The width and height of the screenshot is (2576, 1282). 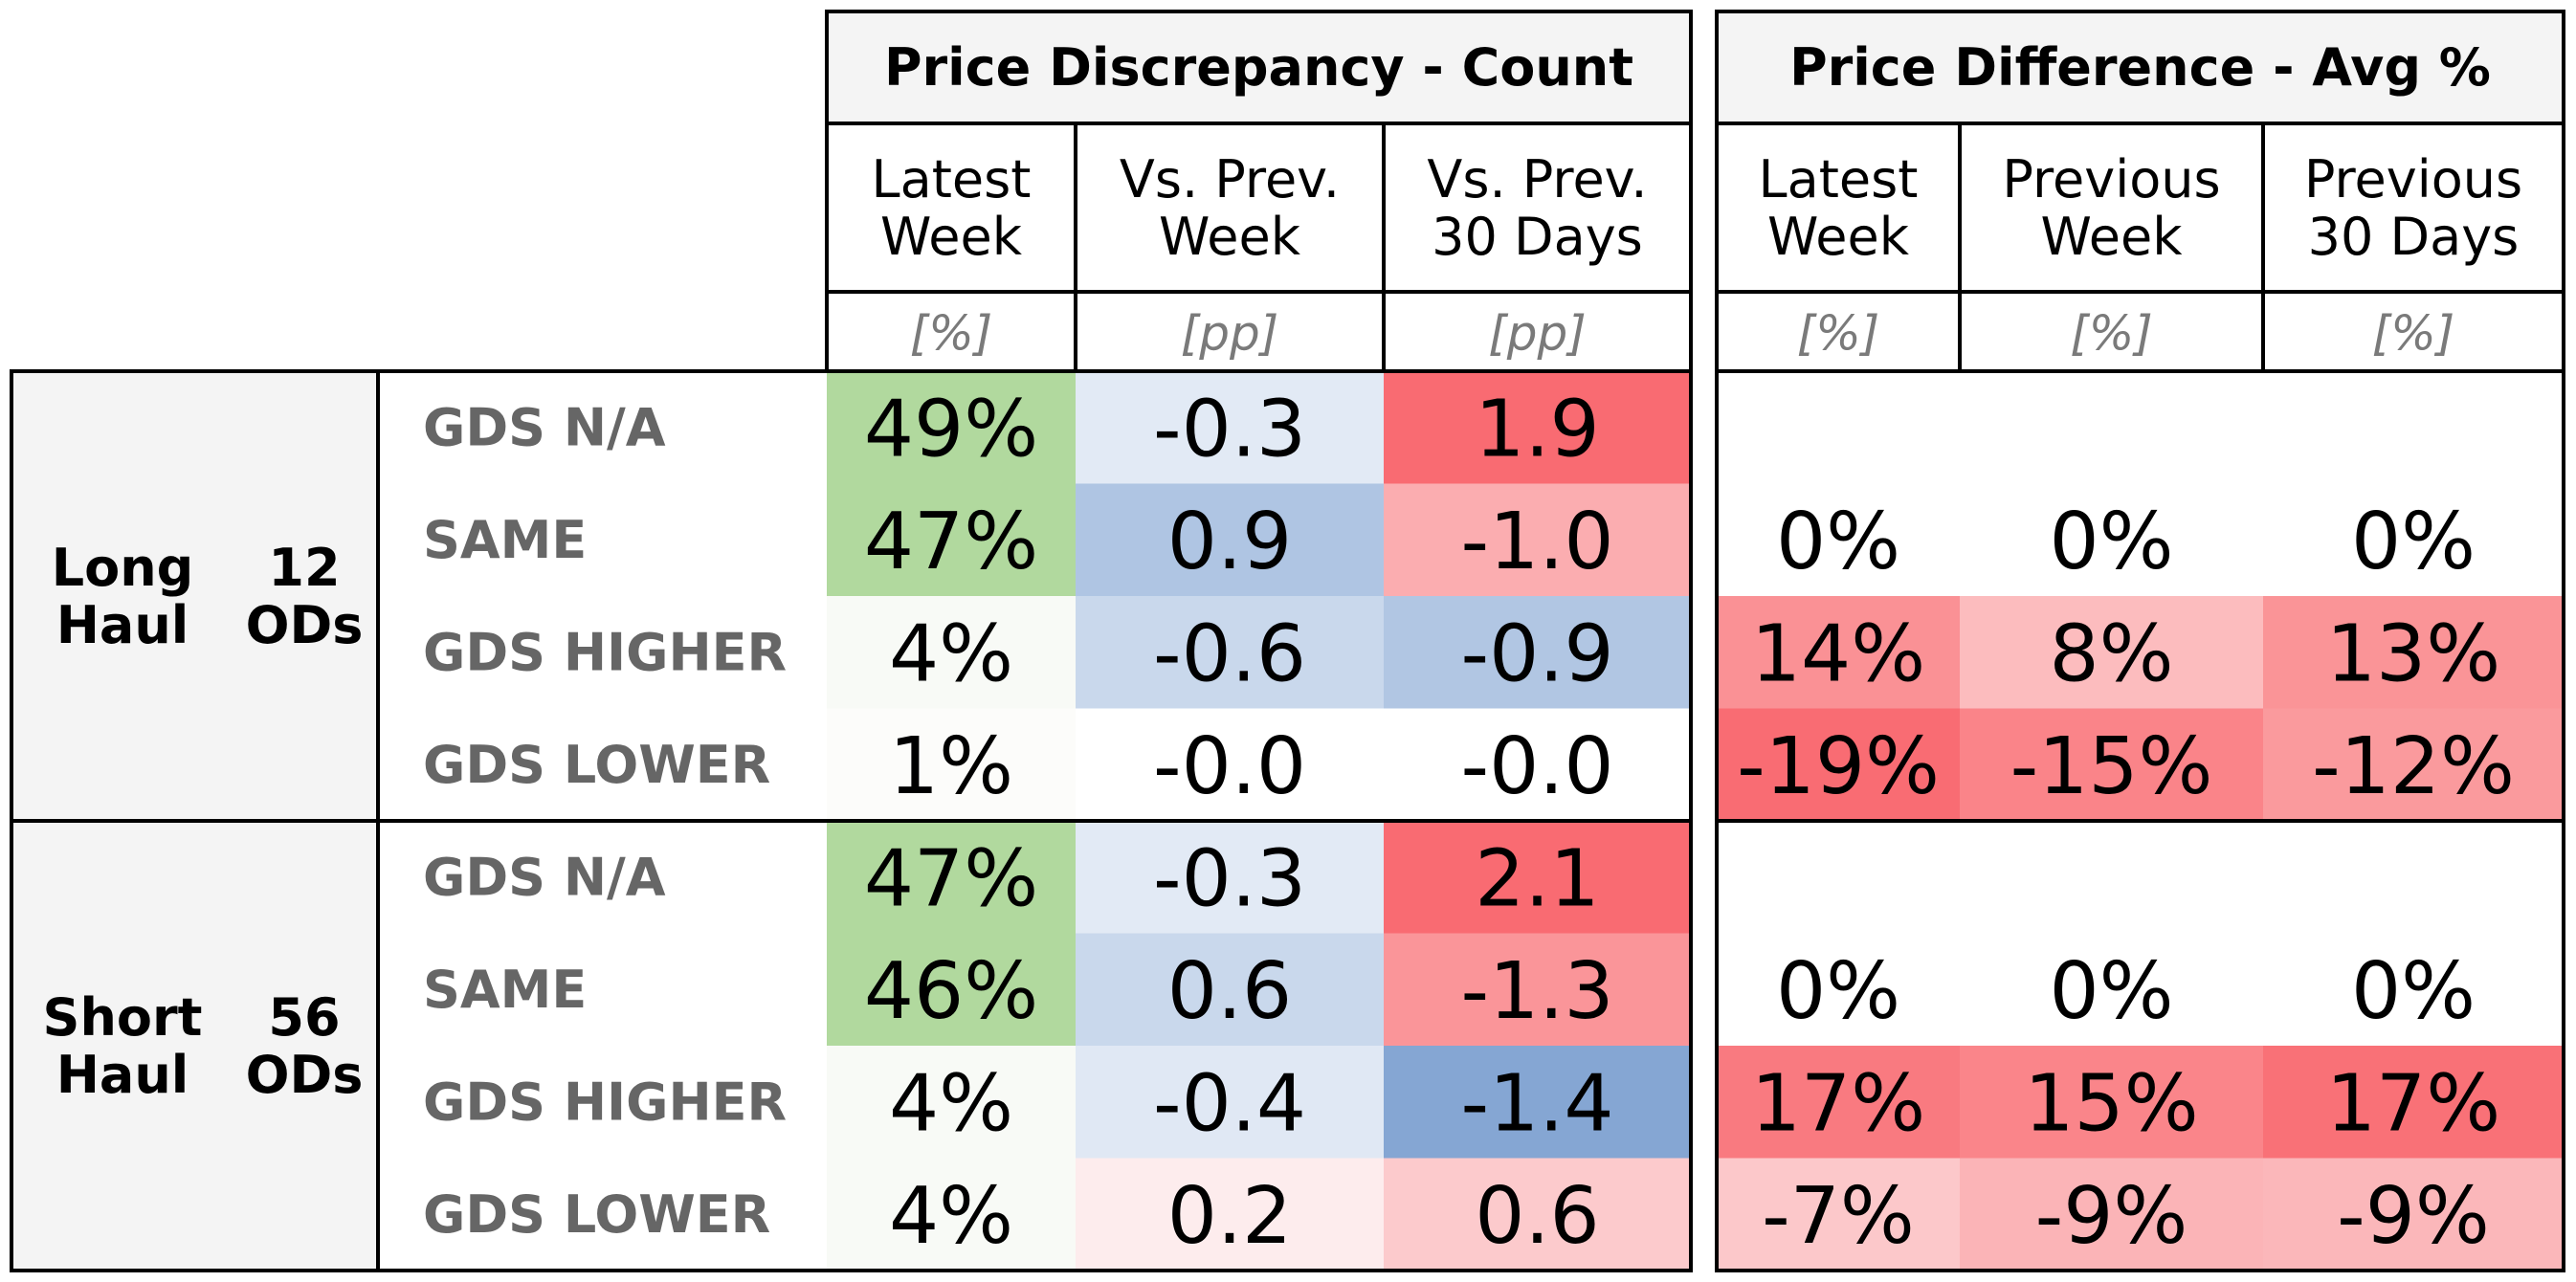 I want to click on section-title: Price Discrepancy - Count, so click(x=1258, y=68).